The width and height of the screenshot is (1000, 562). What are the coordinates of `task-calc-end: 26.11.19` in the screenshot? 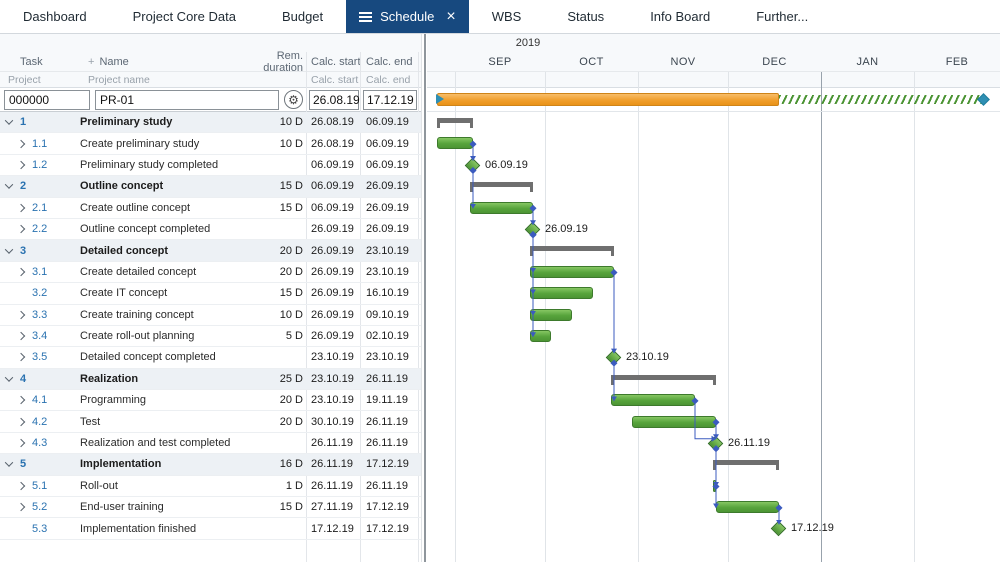 It's located at (387, 485).